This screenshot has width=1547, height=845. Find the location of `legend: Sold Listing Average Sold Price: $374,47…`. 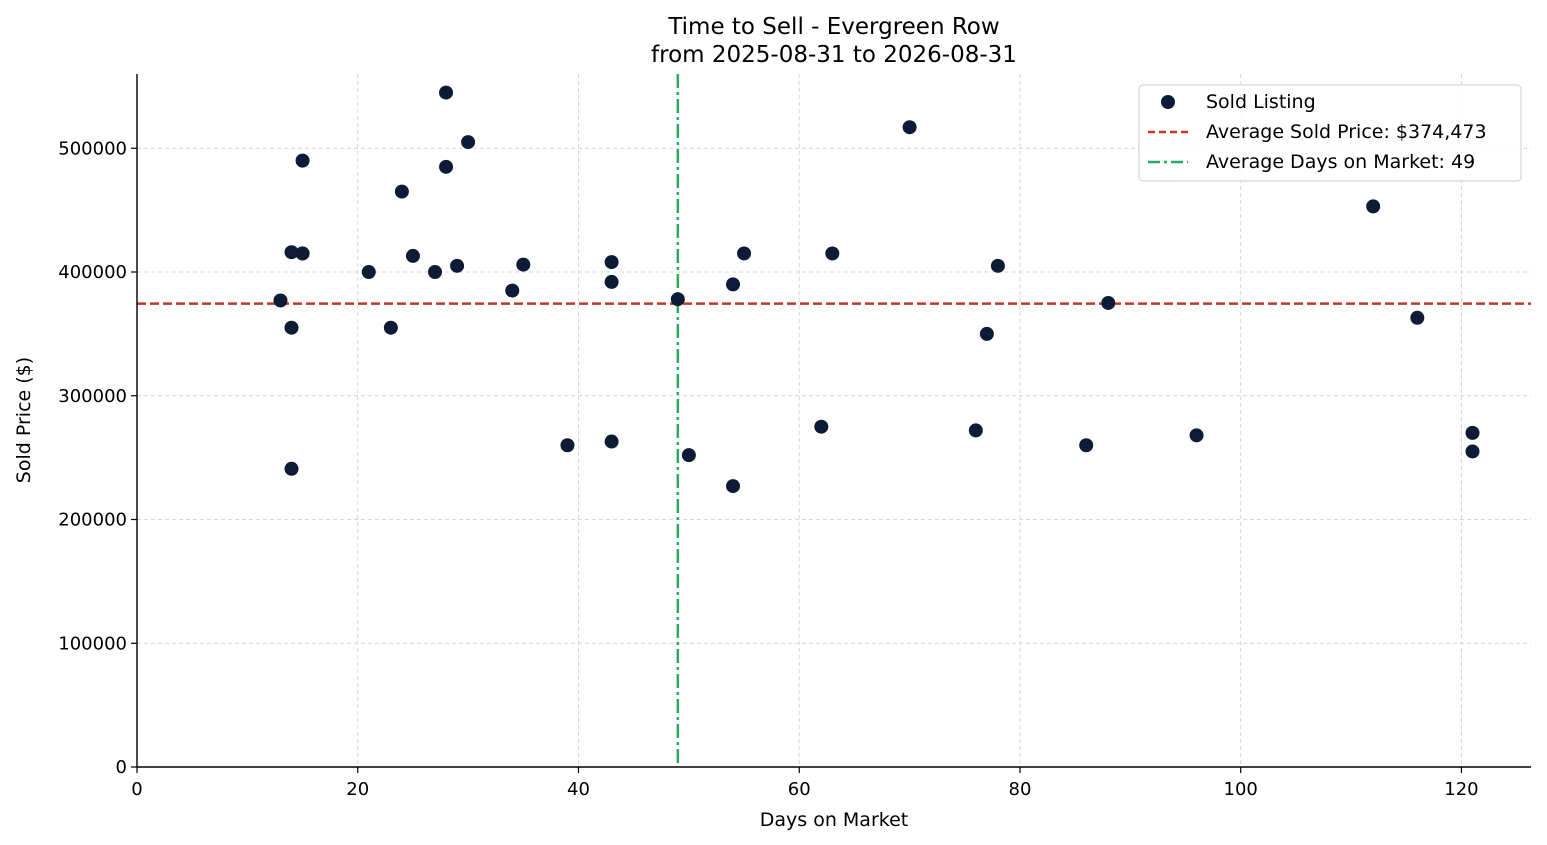

legend: Sold Listing Average Sold Price: $374,47… is located at coordinates (1330, 133).